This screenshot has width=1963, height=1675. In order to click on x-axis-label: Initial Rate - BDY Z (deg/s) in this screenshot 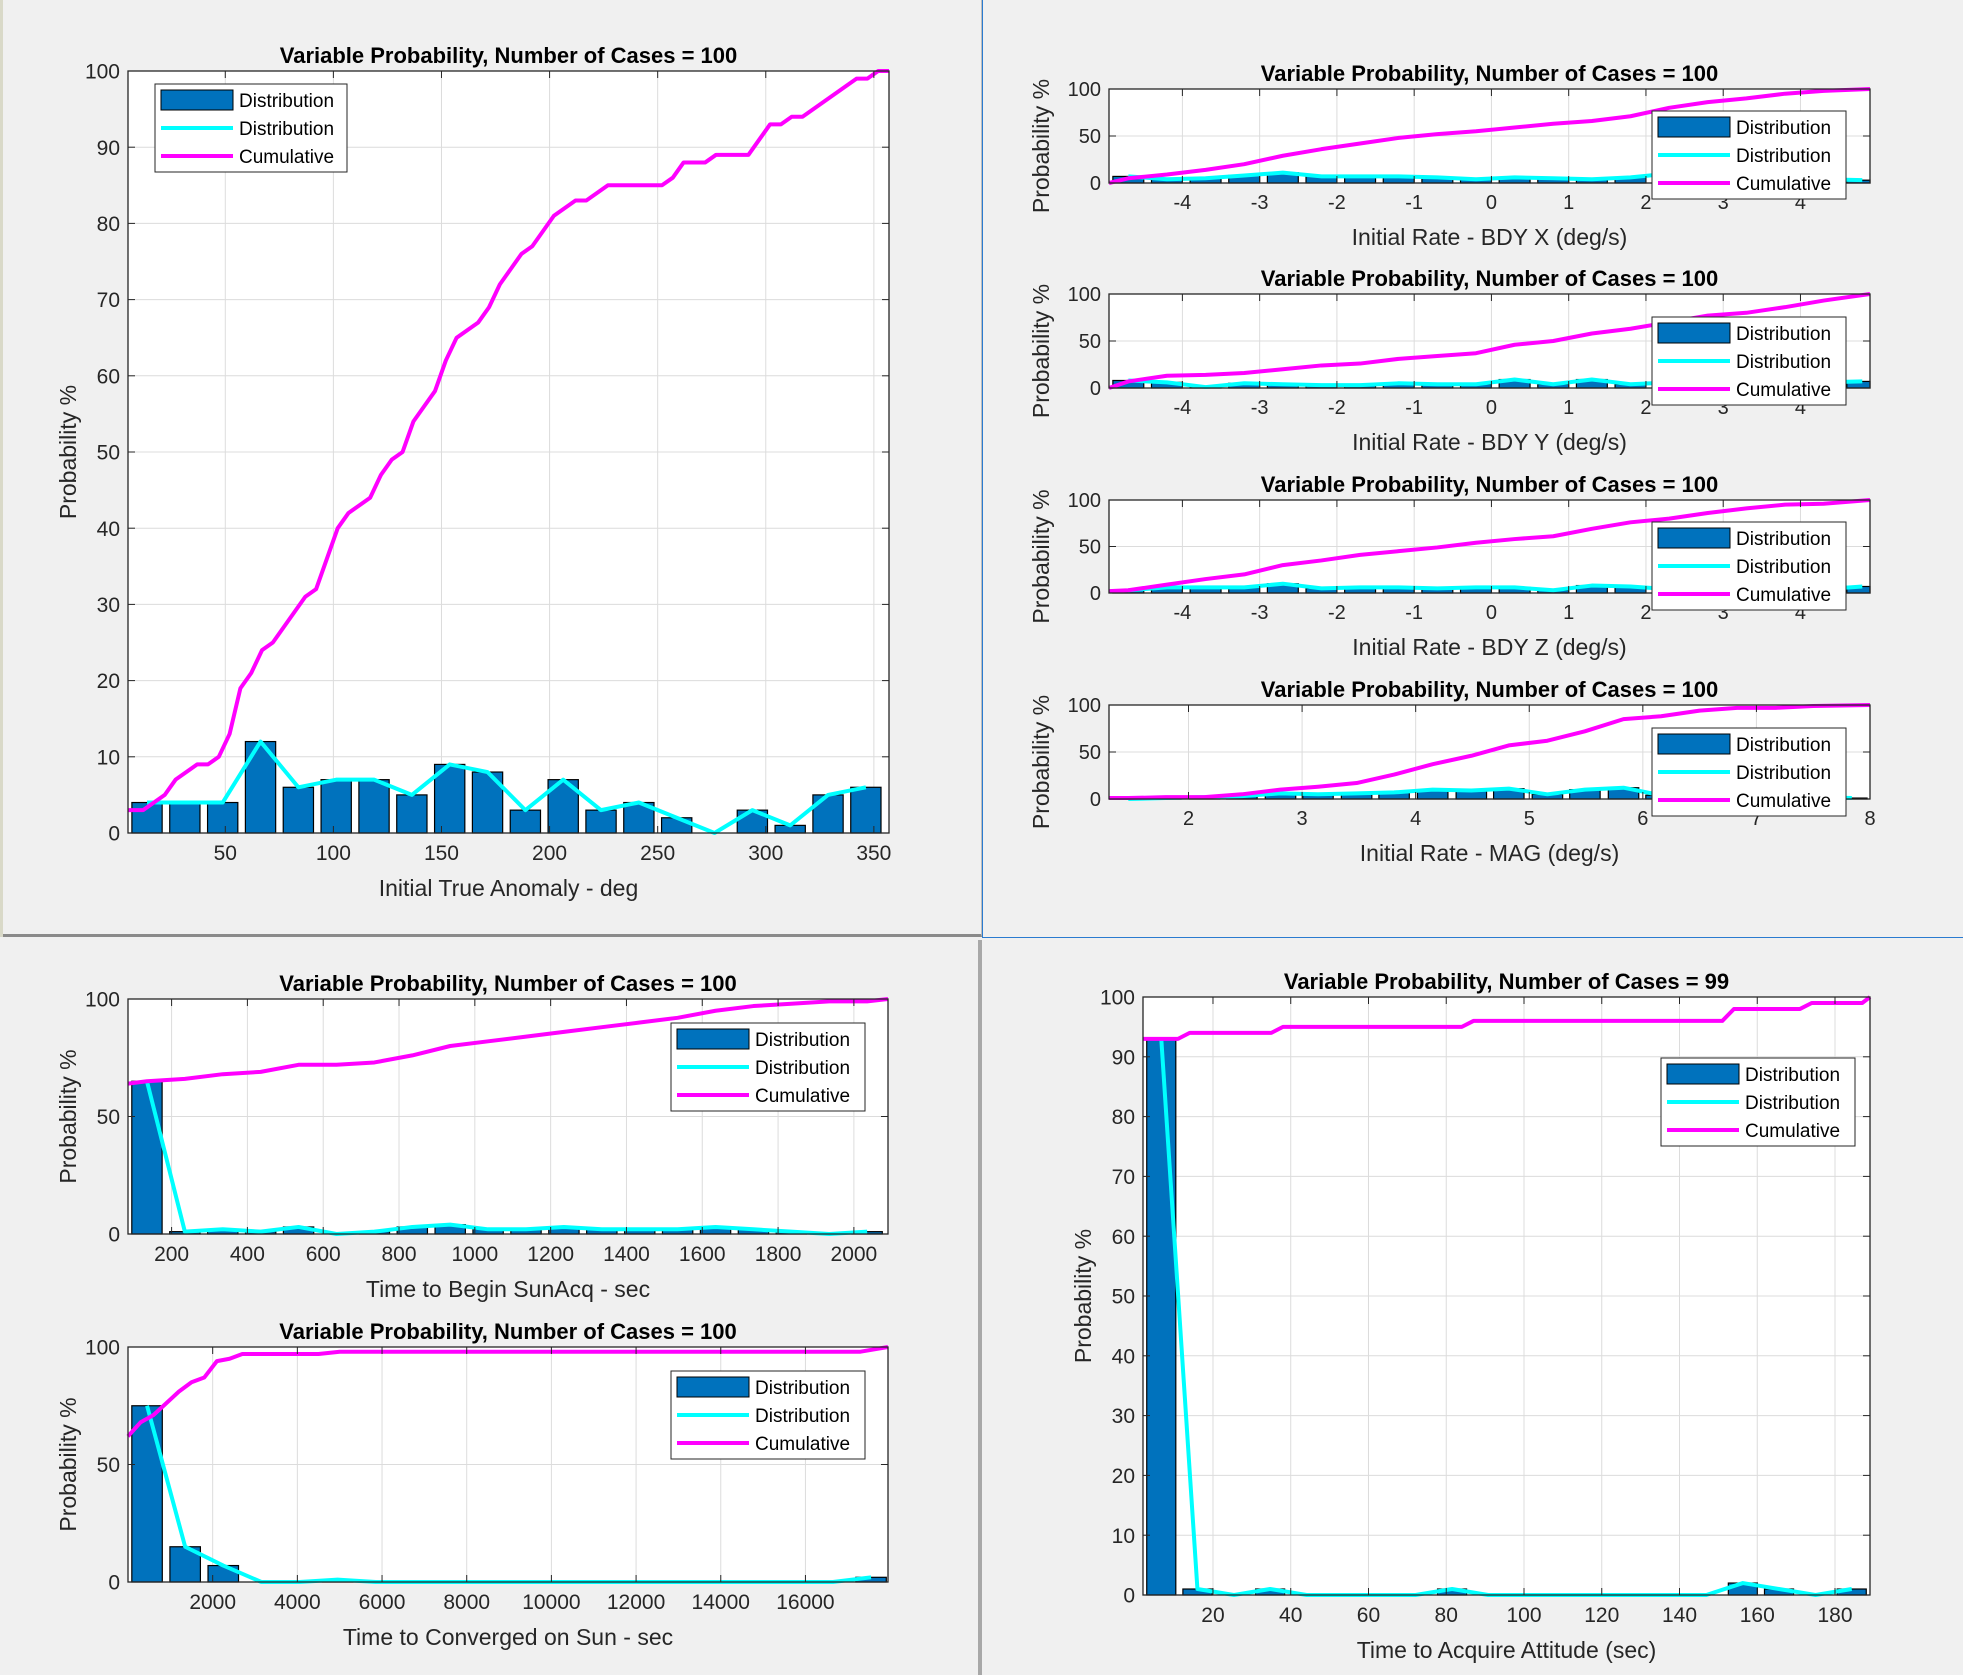, I will do `click(1489, 647)`.